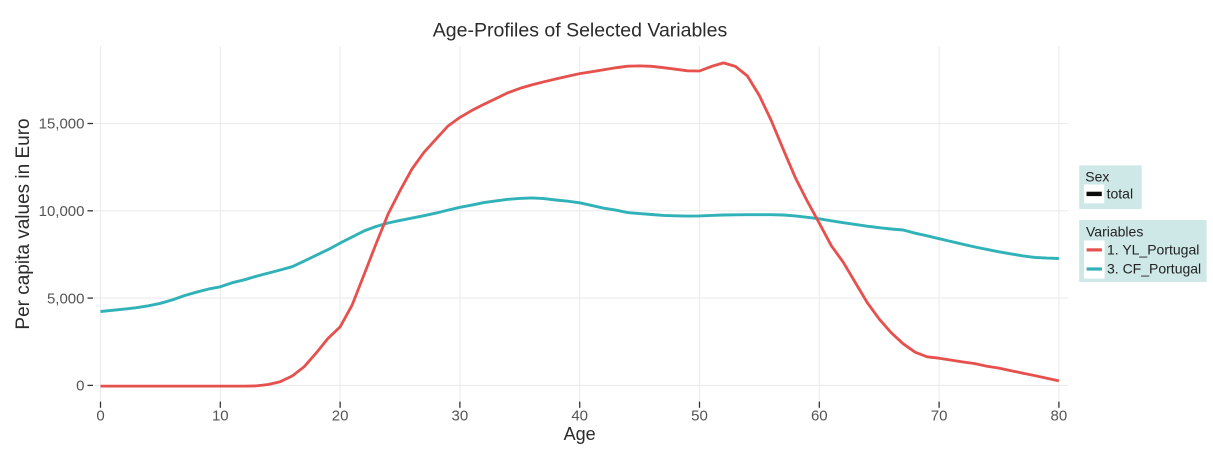 This screenshot has height=455, width=1213. What do you see at coordinates (66, 298) in the screenshot?
I see `svg-text: 5,000` at bounding box center [66, 298].